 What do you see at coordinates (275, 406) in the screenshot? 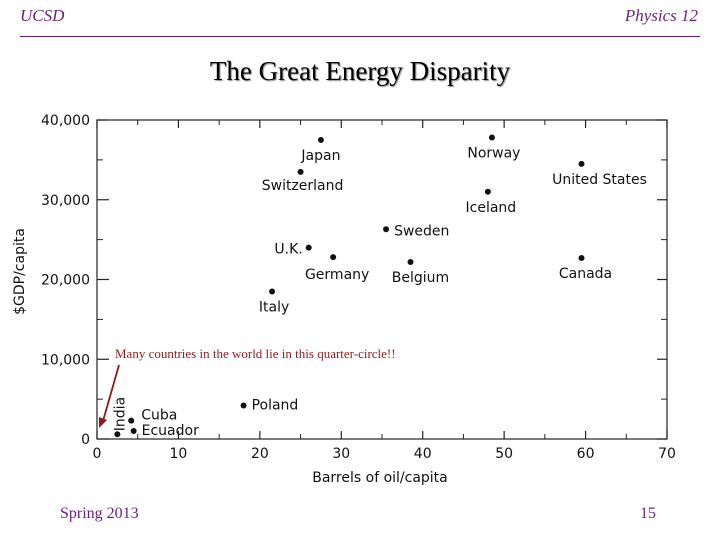
I see `point-label: Poland` at bounding box center [275, 406].